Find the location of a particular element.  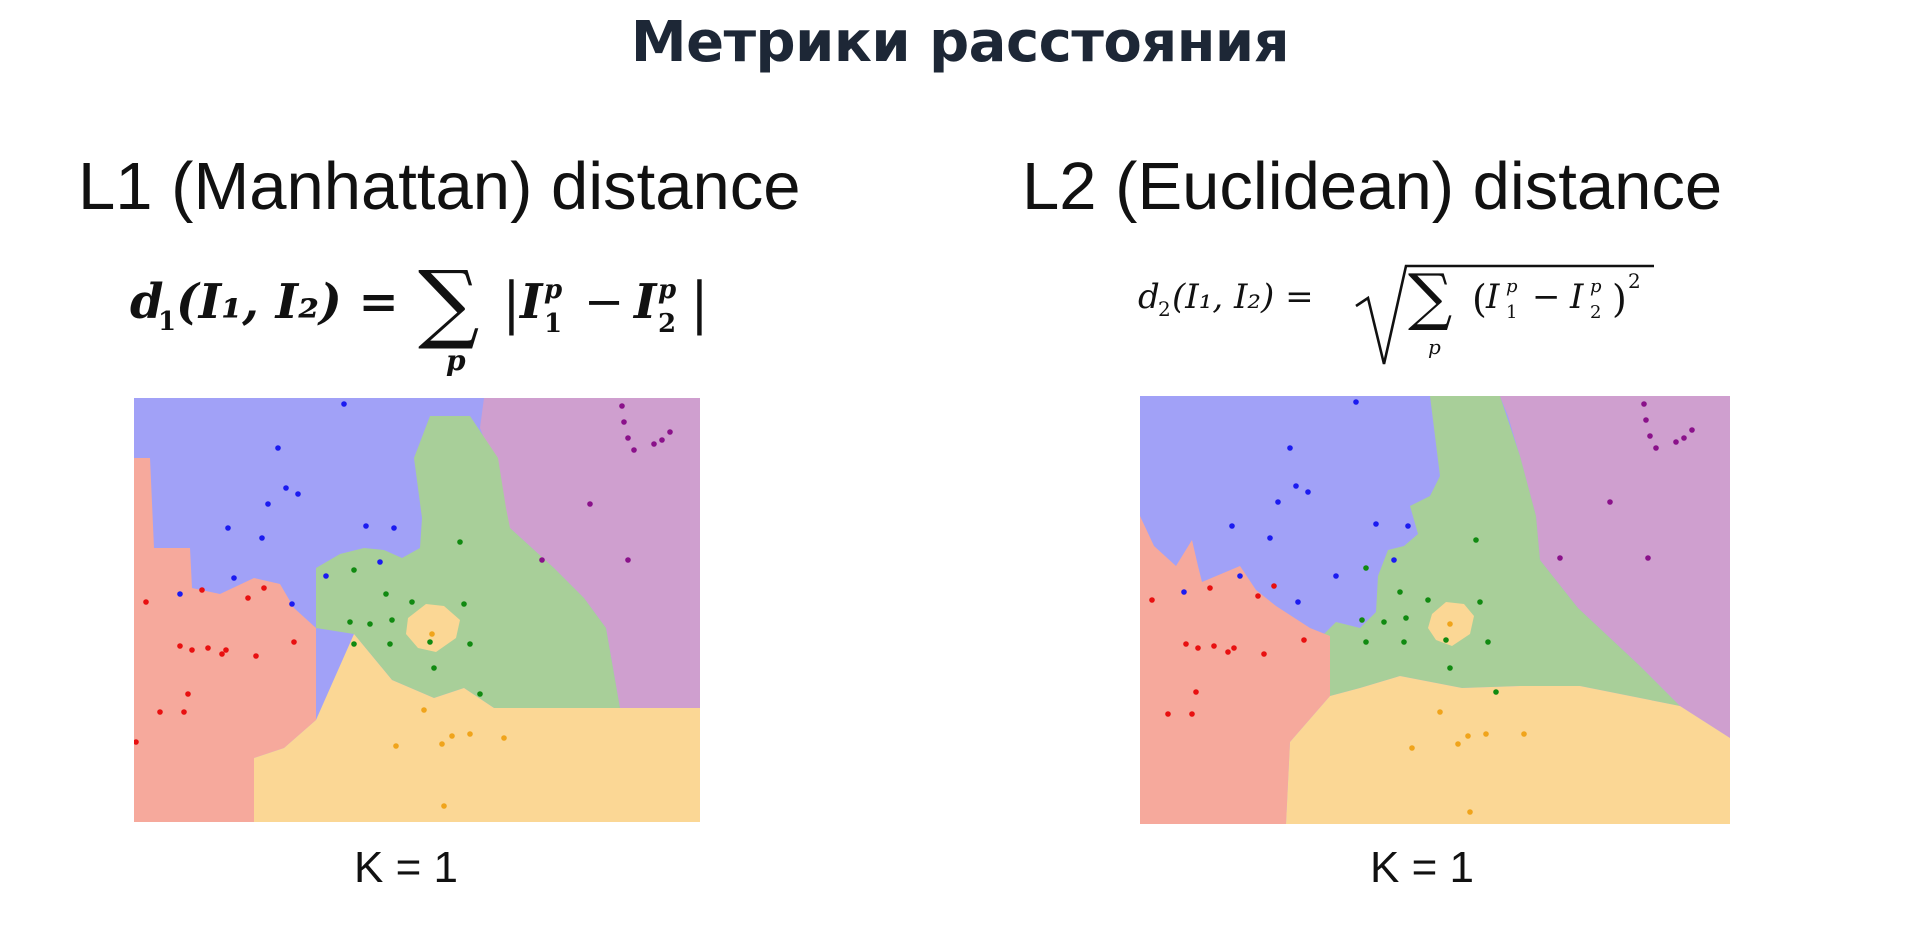

l2-sum-symbol: ∑ is located at coordinates (1430, 297).